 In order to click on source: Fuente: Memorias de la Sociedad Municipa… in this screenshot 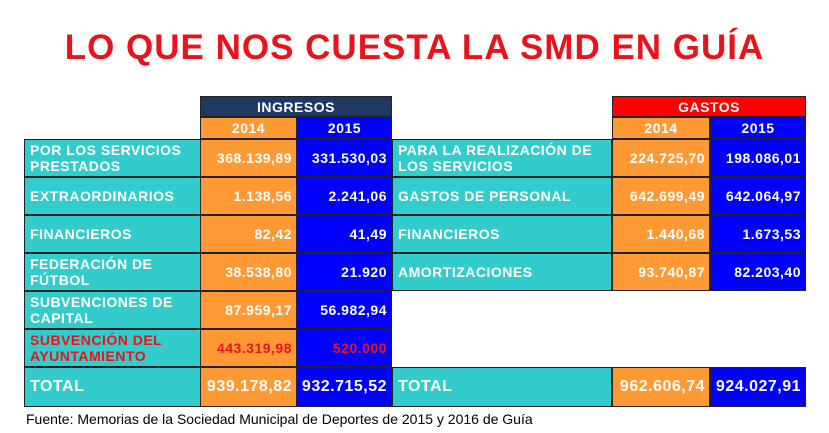, I will do `click(279, 419)`.